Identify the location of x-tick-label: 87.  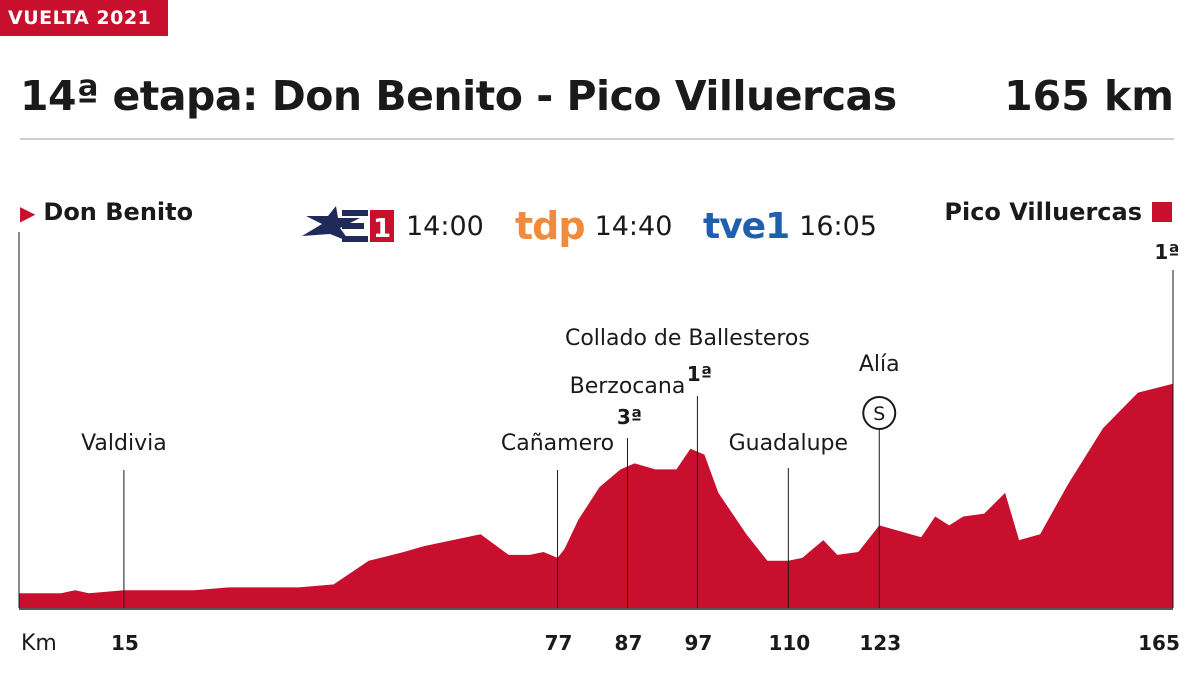
(629, 643).